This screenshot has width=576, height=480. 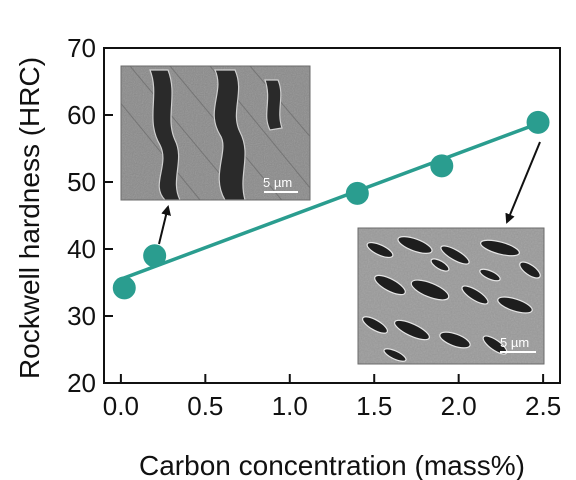 What do you see at coordinates (290, 406) in the screenshot?
I see `x-tick-label: 1.0` at bounding box center [290, 406].